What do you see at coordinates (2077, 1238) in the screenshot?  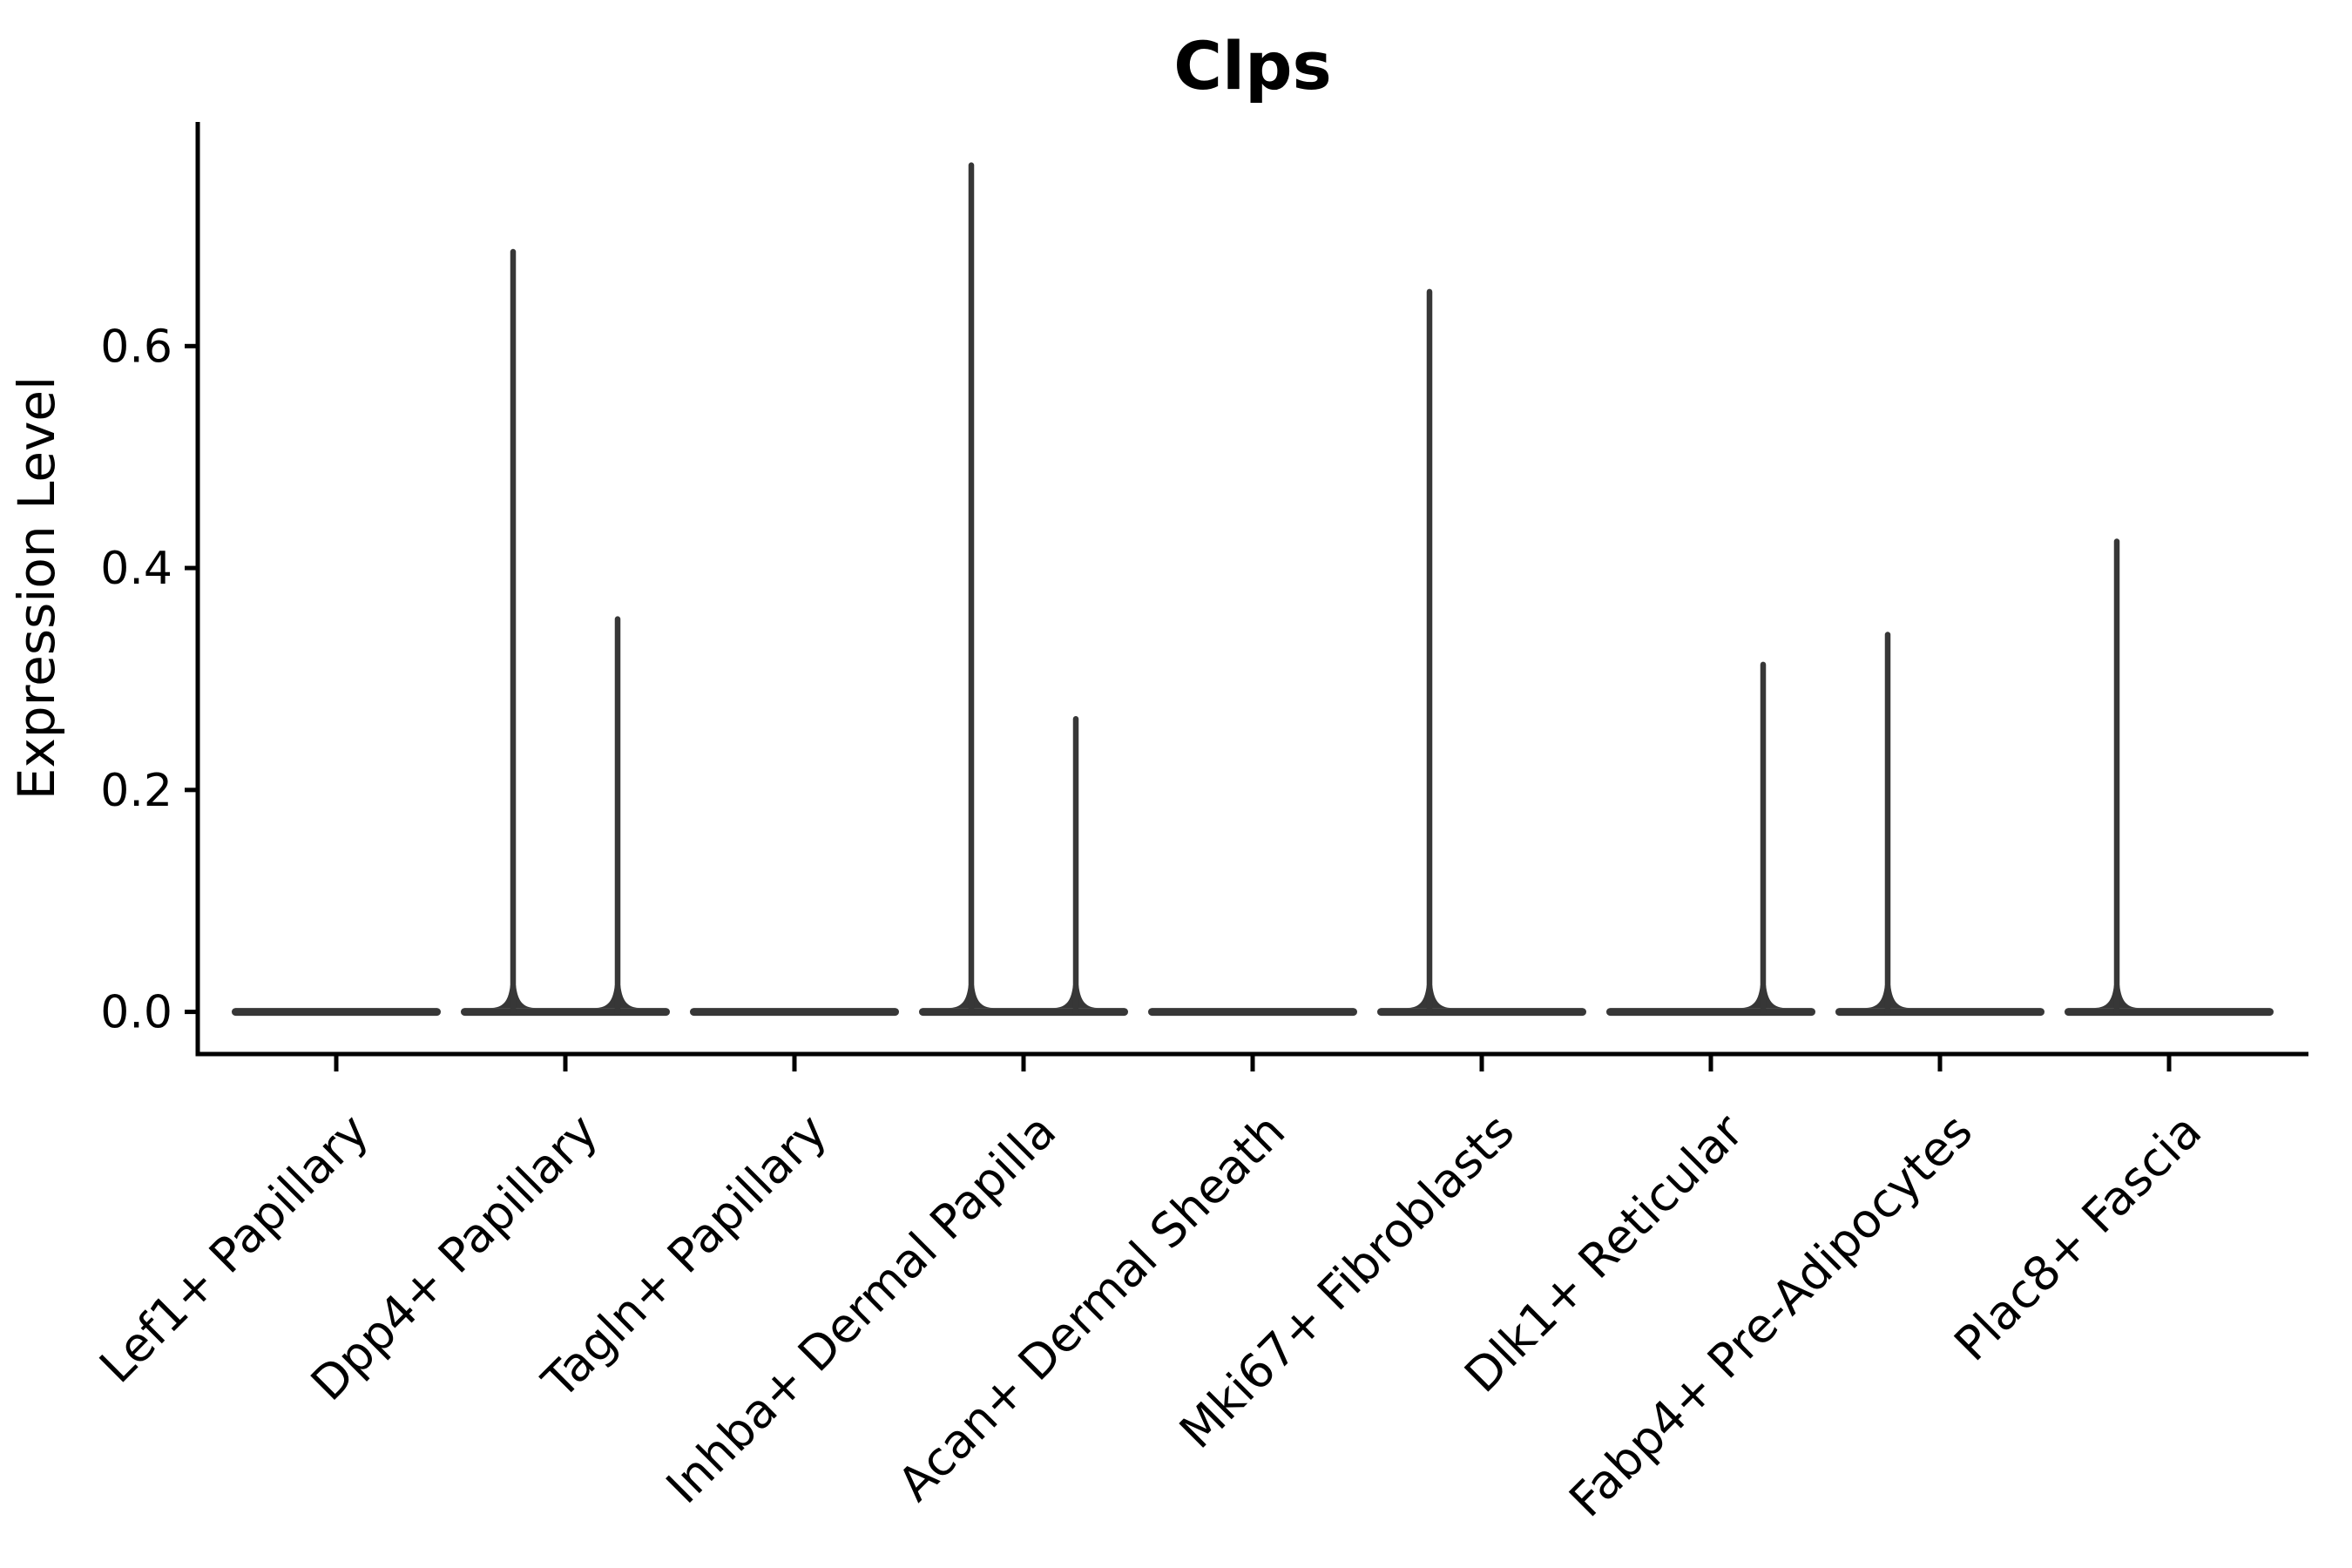 I see `x-tick-label: Plac8+ Fascia` at bounding box center [2077, 1238].